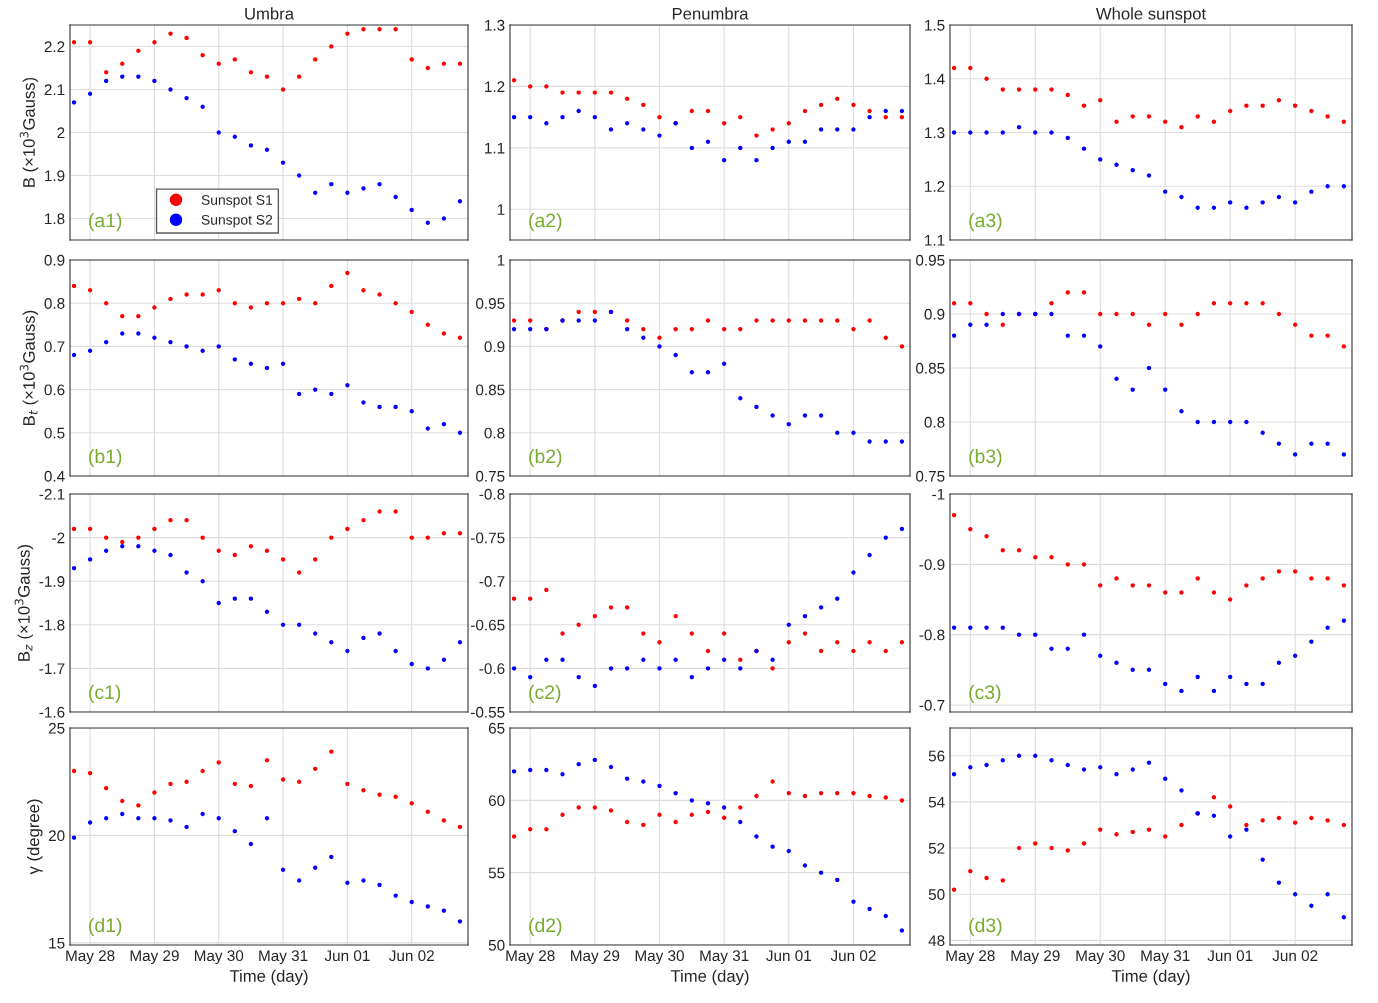 Image resolution: width=1378 pixels, height=1003 pixels. What do you see at coordinates (488, 538) in the screenshot?
I see `y-tick-label: -0.75` at bounding box center [488, 538].